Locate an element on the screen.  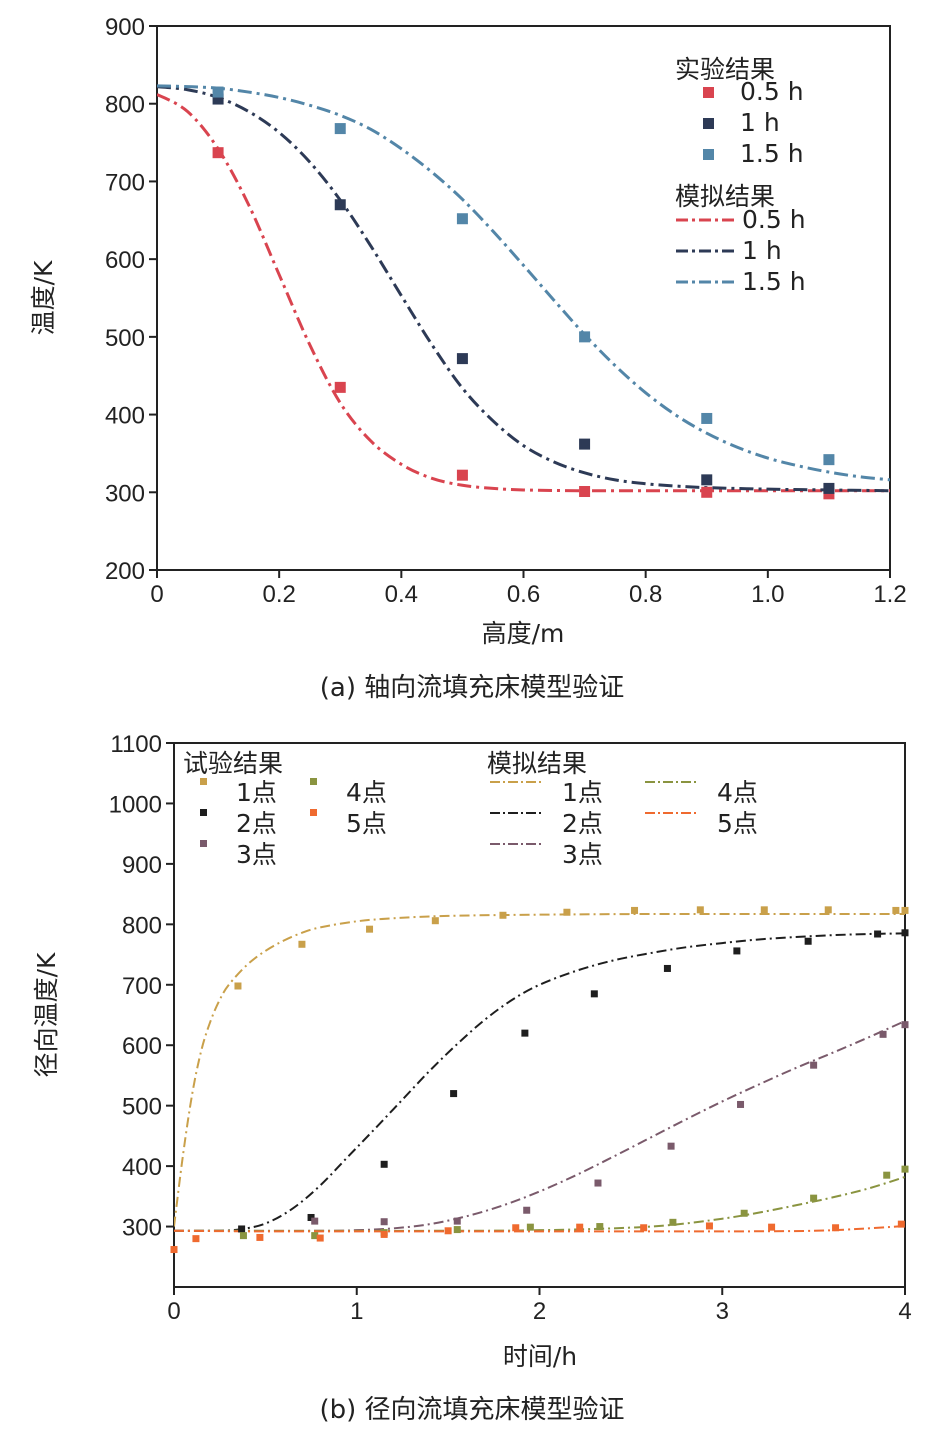
chart-b-y-tick-label: 800 is located at coordinates (142, 925).